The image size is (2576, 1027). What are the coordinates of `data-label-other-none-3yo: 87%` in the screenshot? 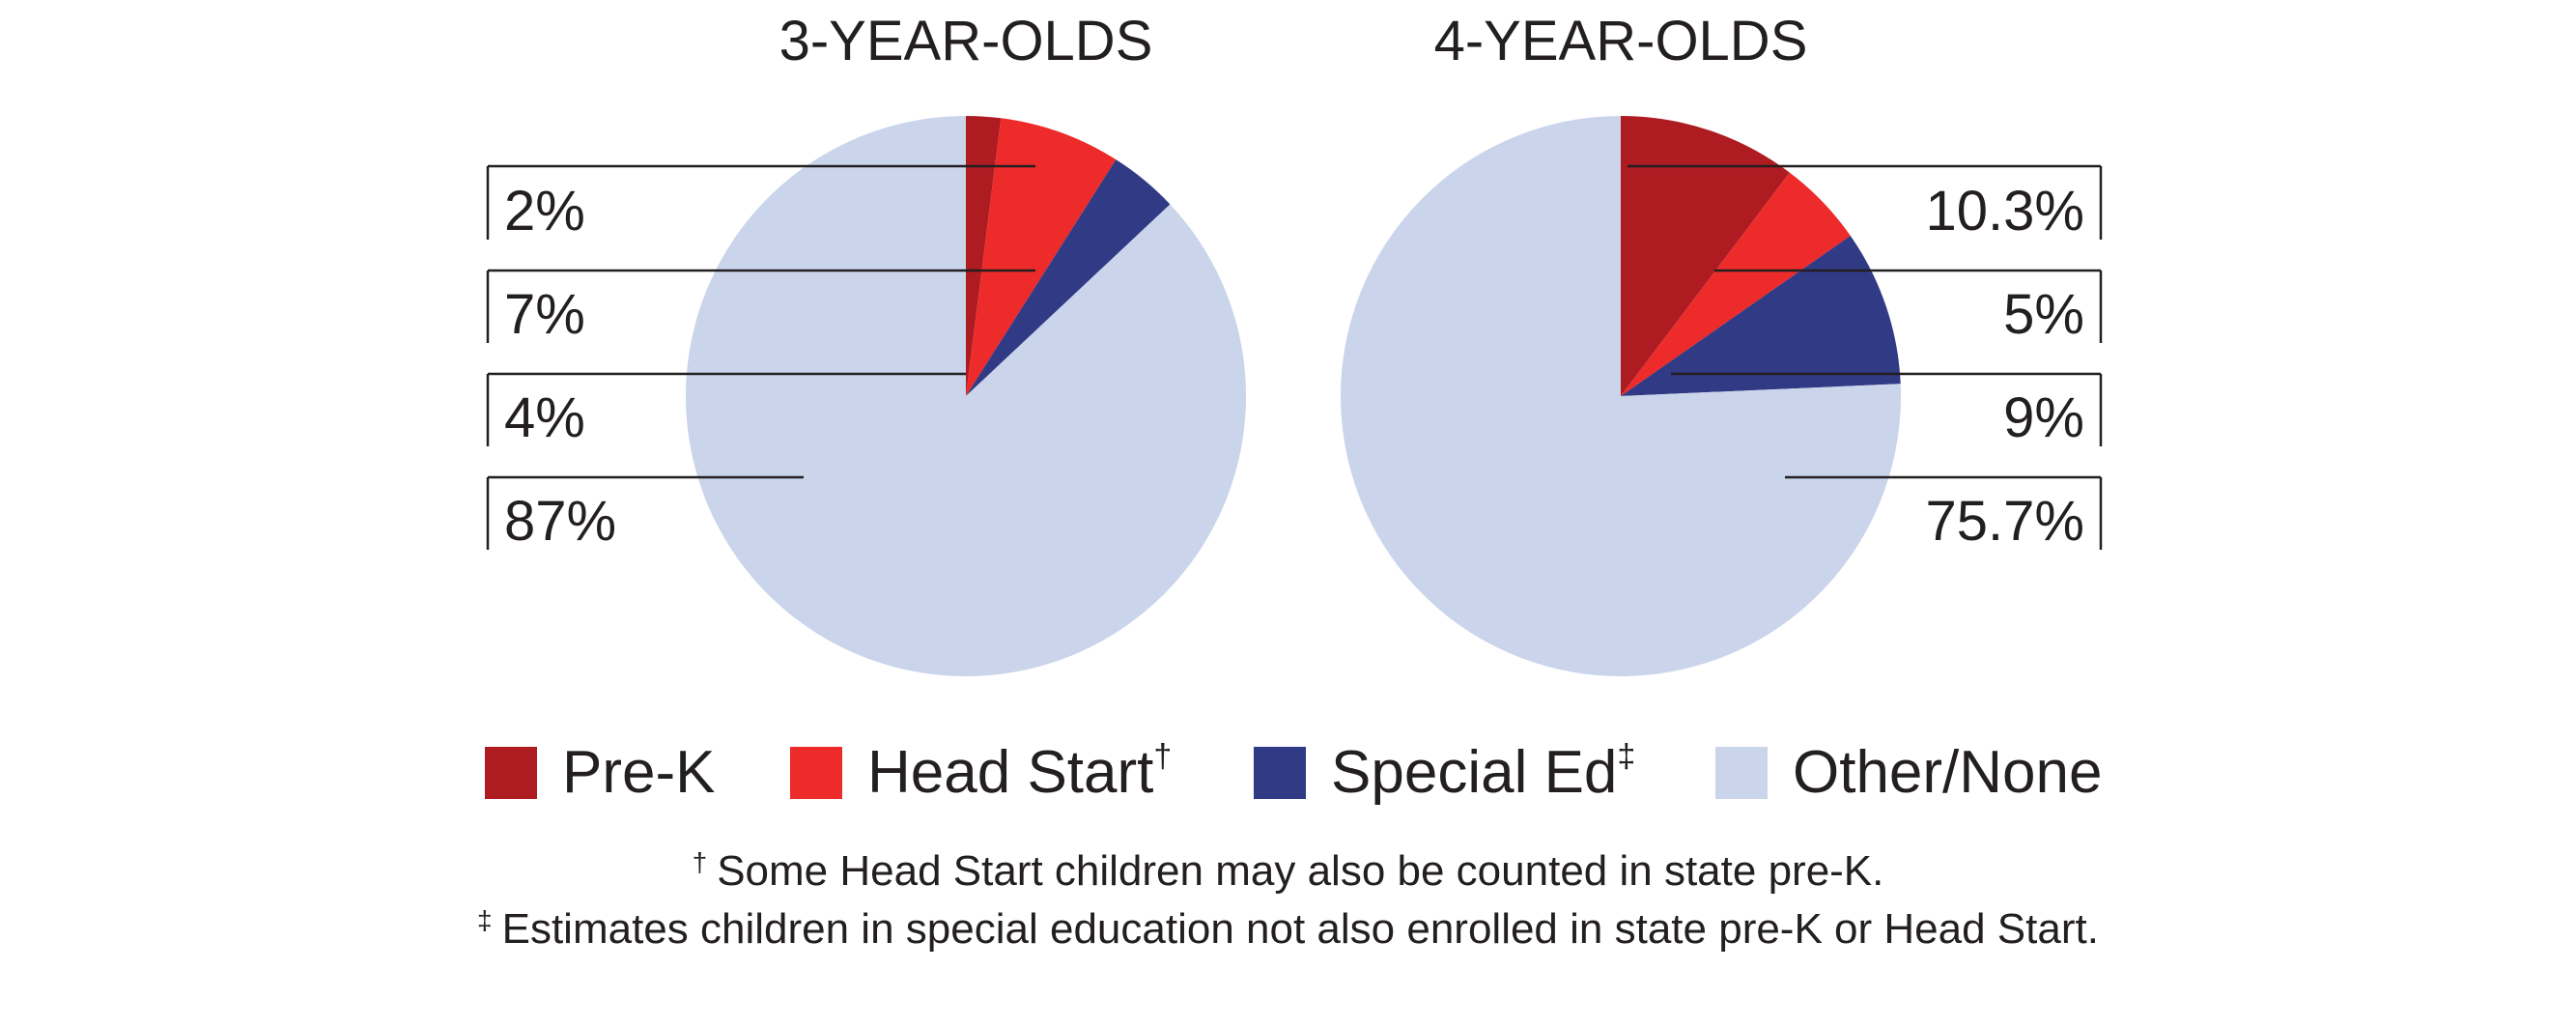 It's located at (560, 521).